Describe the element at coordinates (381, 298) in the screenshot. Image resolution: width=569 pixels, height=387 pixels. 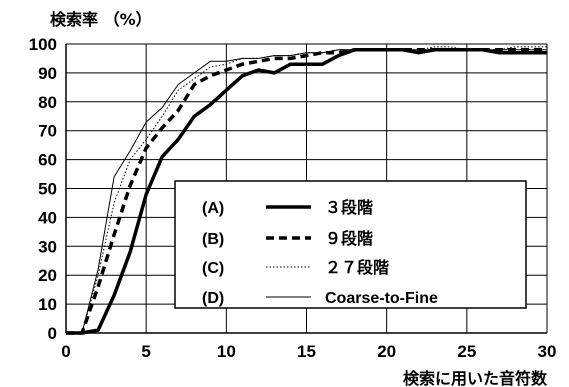
I see `legend-label-3: Coarse-to-Fine` at that location.